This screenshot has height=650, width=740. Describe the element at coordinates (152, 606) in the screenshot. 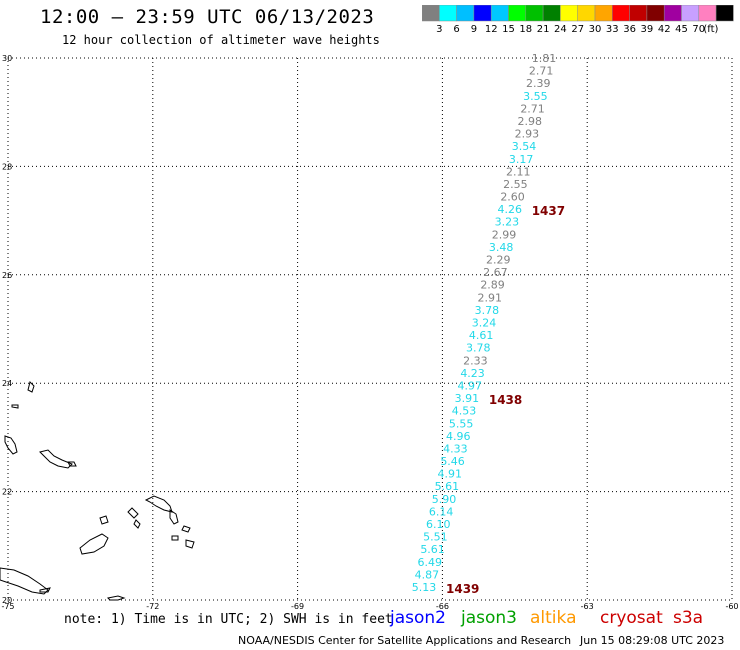

I see `lon-label: -72` at that location.